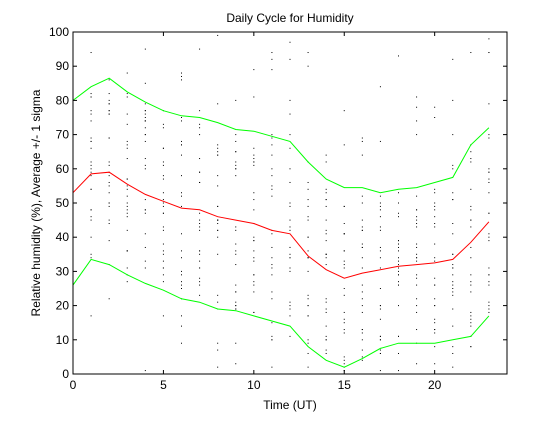  I want to click on y-tick-label: 20, so click(63, 306).